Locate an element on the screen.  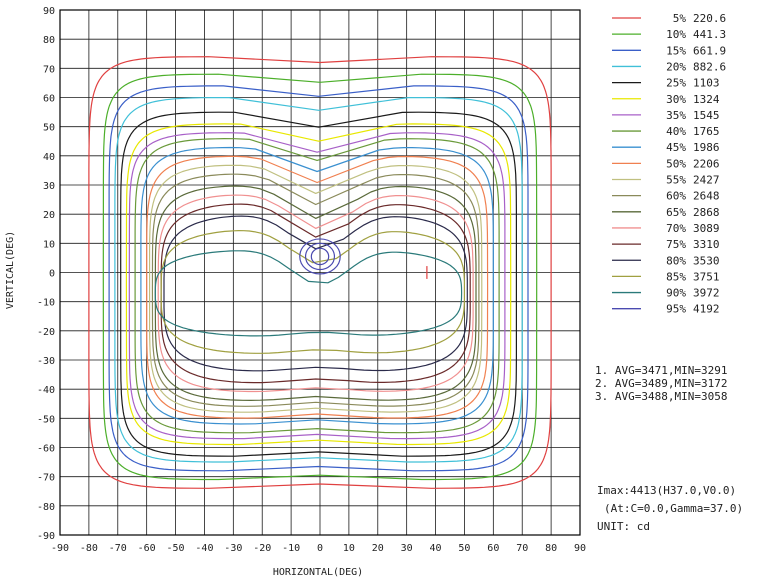
x-tick-label: -70 is located at coordinates (118, 548).